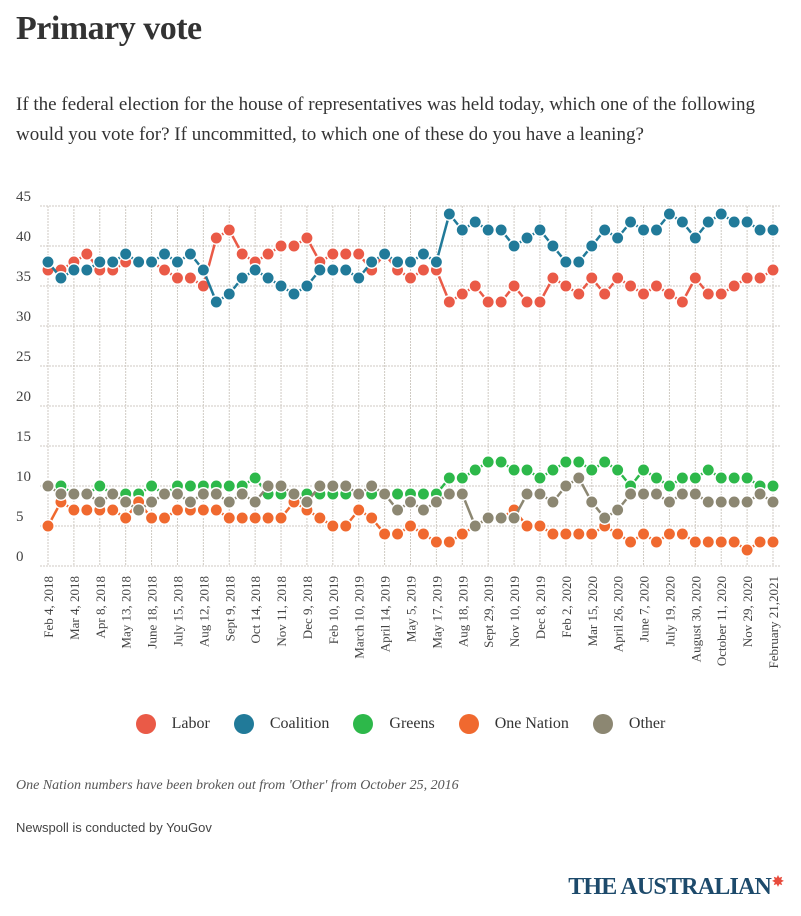  I want to click on the-australian-logo: THE AUSTRALIAN✸, so click(676, 887).